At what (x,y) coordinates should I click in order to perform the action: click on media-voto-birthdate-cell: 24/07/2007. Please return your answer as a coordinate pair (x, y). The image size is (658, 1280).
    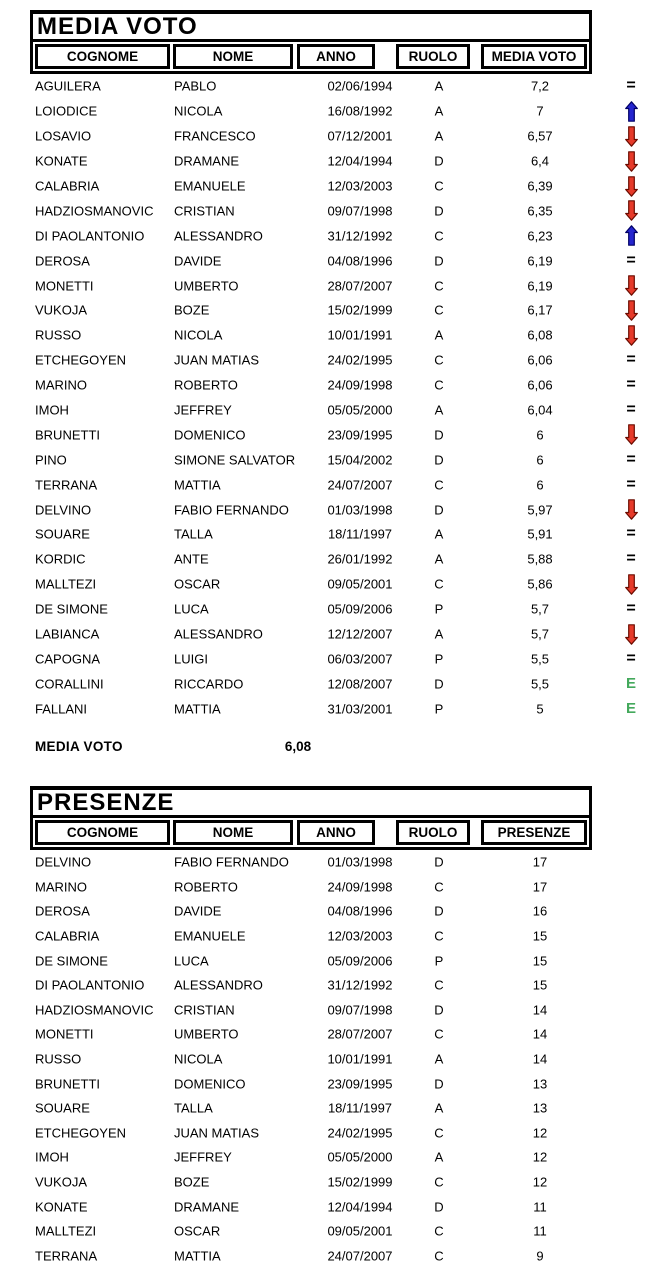
    Looking at the image, I should click on (360, 485).